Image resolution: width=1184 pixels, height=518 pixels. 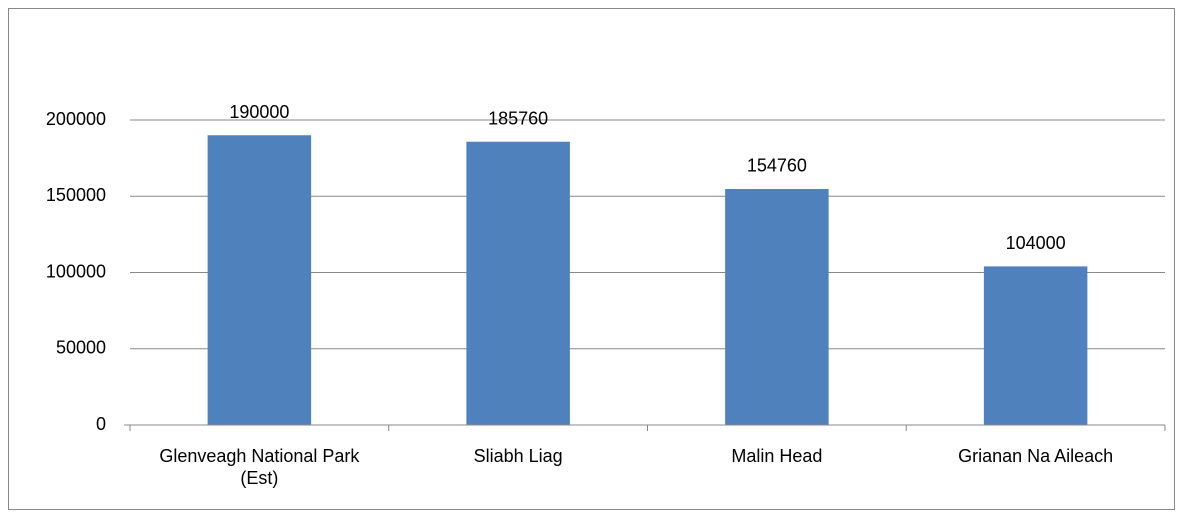 I want to click on value-label: 185760, so click(x=518, y=118).